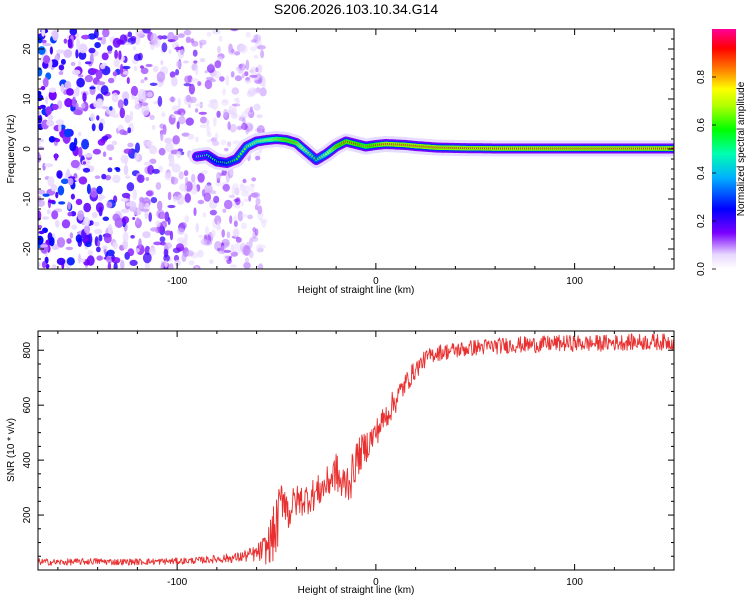  What do you see at coordinates (574, 582) in the screenshot?
I see `x-tick-label: 100` at bounding box center [574, 582].